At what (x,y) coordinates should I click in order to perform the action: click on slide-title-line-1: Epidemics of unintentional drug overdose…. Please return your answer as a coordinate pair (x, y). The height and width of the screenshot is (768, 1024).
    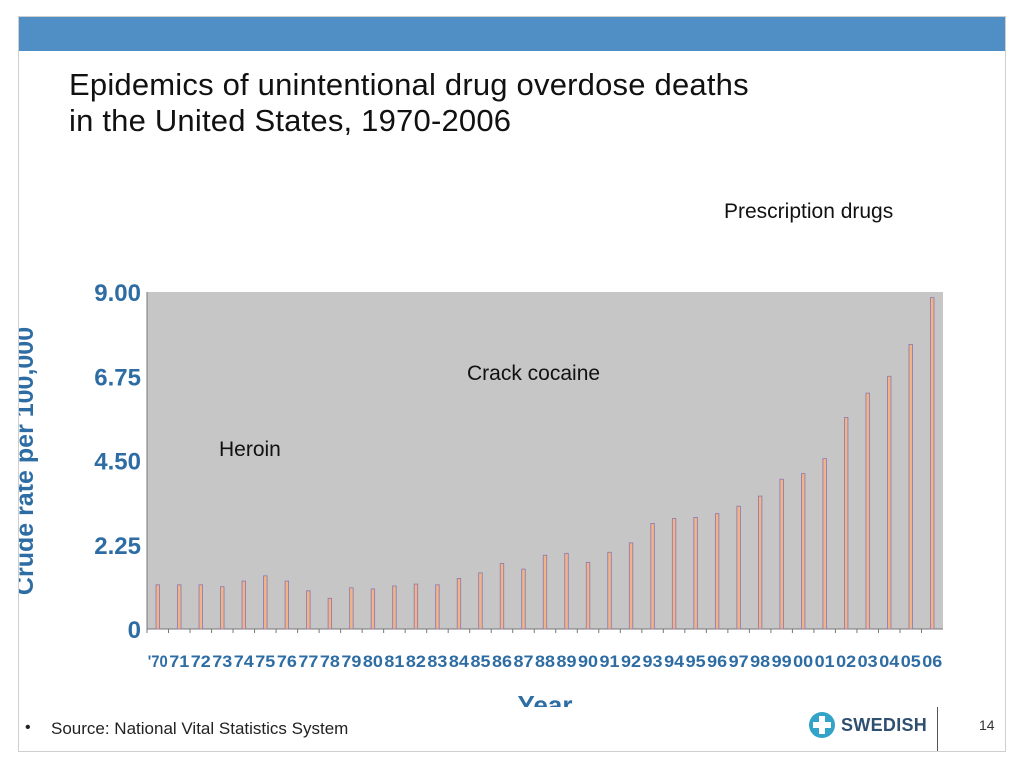
    Looking at the image, I should click on (409, 84).